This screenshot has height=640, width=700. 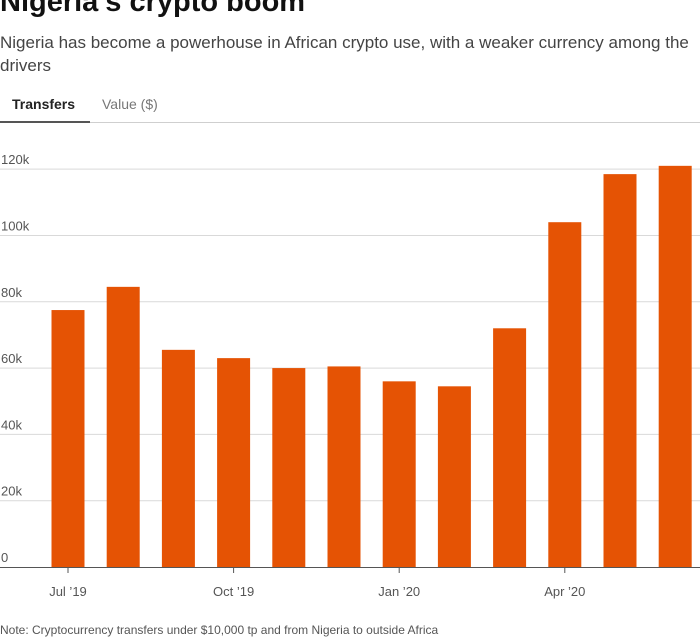 What do you see at coordinates (233, 591) in the screenshot?
I see `x-tick-label: Oct ’19` at bounding box center [233, 591].